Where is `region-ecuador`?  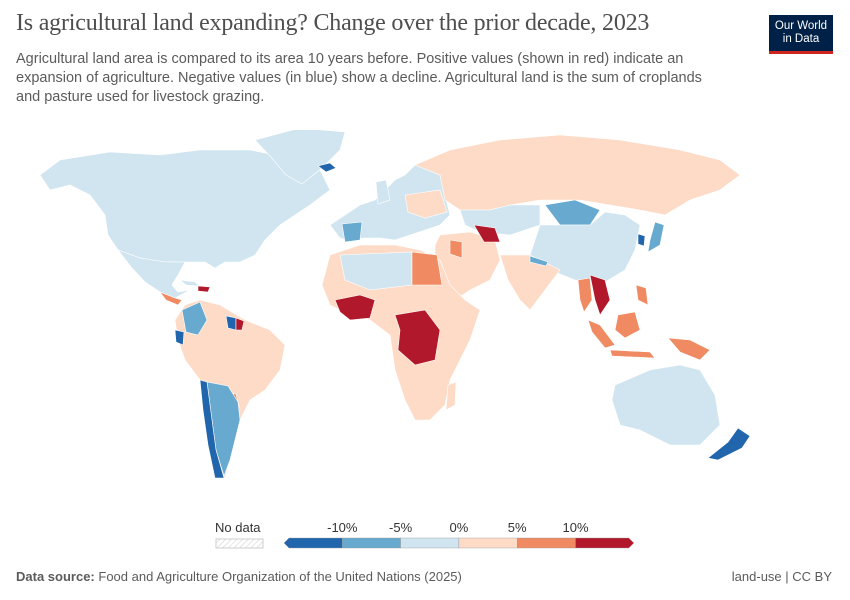
region-ecuador is located at coordinates (179, 337).